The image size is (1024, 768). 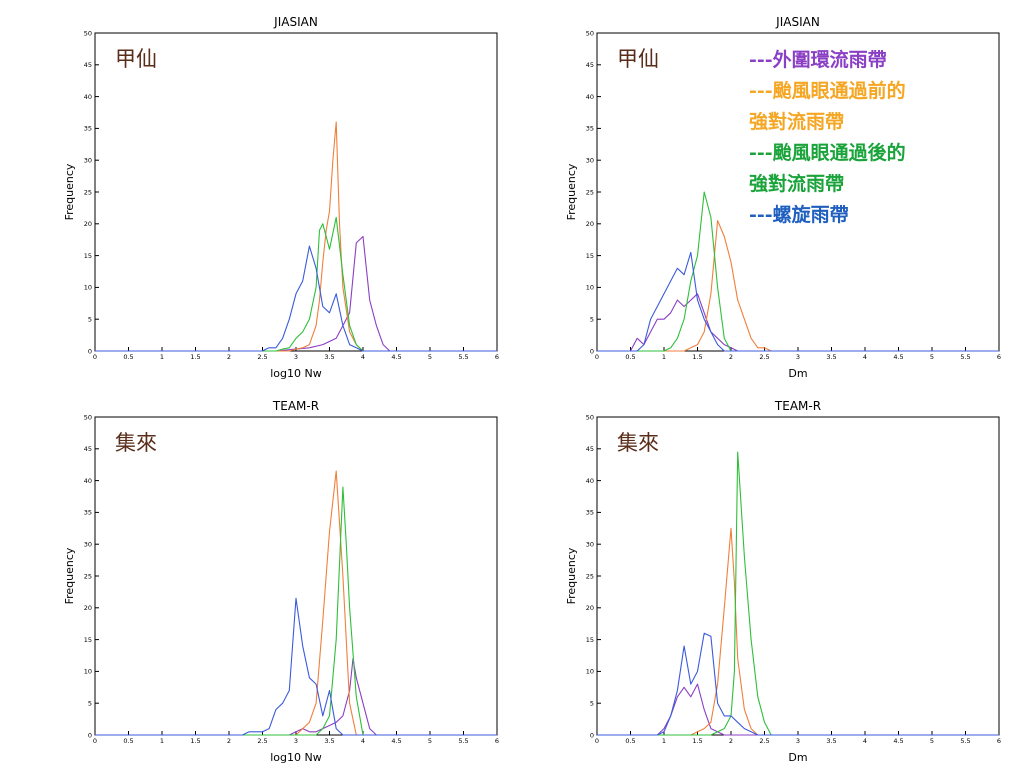 What do you see at coordinates (796, 183) in the screenshot?
I see `legend-entry-3: 強對流雨帶` at bounding box center [796, 183].